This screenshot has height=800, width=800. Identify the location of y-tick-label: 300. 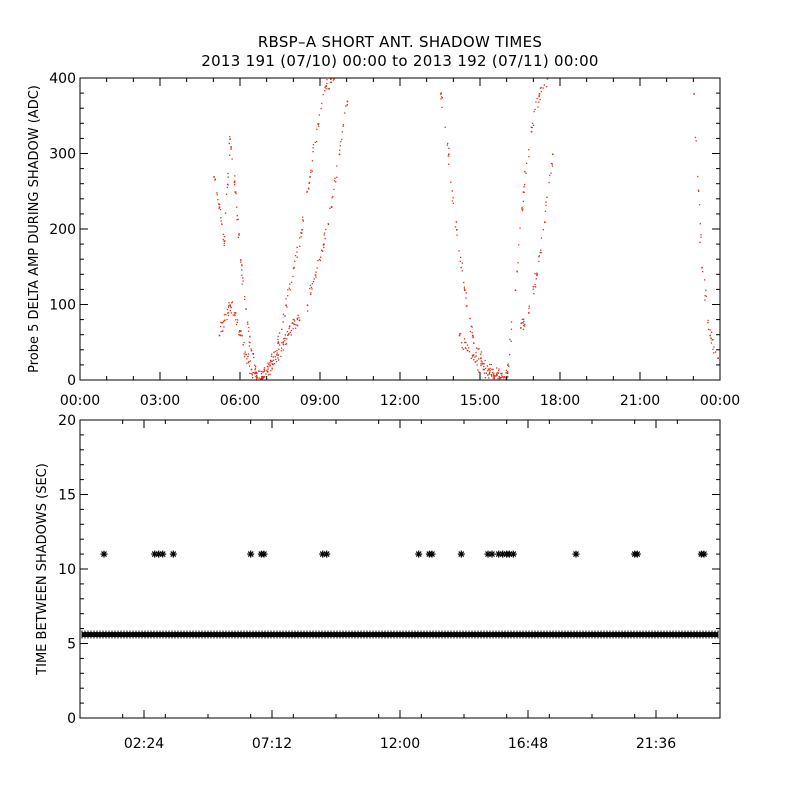
(62, 155).